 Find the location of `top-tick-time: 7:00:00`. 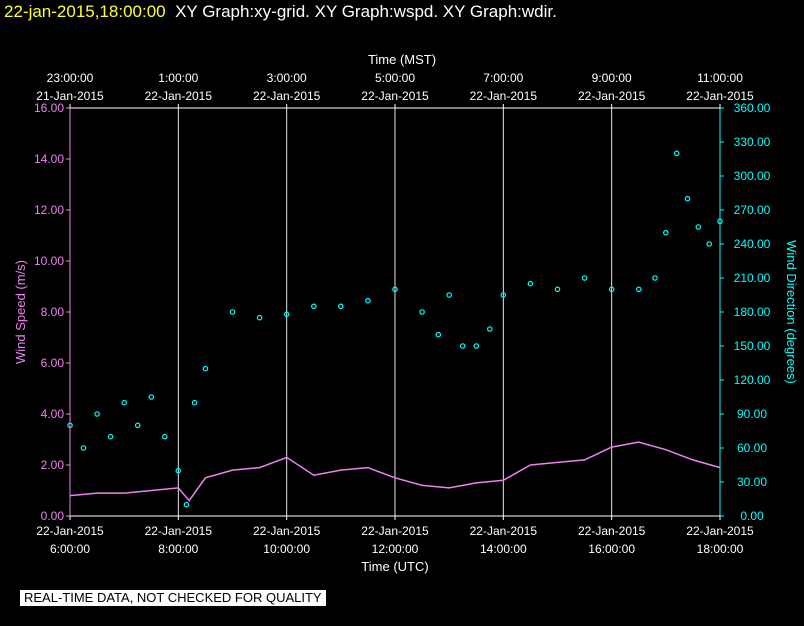

top-tick-time: 7:00:00 is located at coordinates (503, 78).